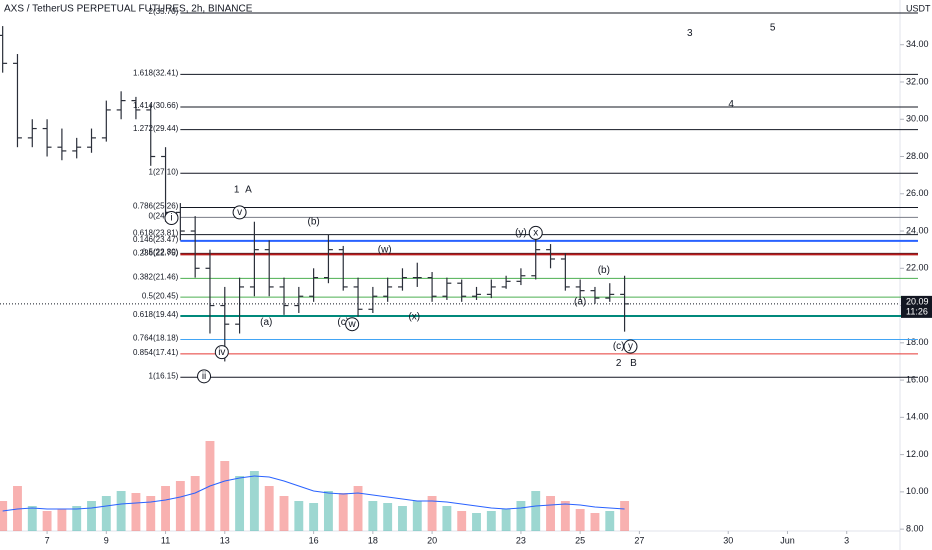 Image resolution: width=932 pixels, height=550 pixels. Describe the element at coordinates (619, 363) in the screenshot. I see `wave-label: 2` at that location.